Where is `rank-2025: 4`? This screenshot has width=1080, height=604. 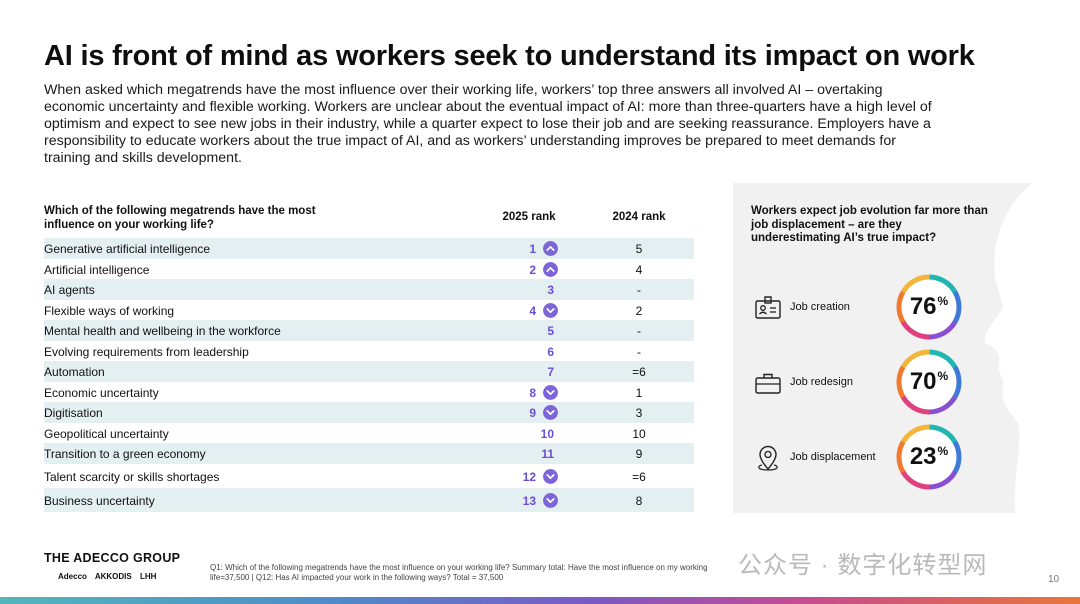
rank-2025: 4 is located at coordinates (532, 310).